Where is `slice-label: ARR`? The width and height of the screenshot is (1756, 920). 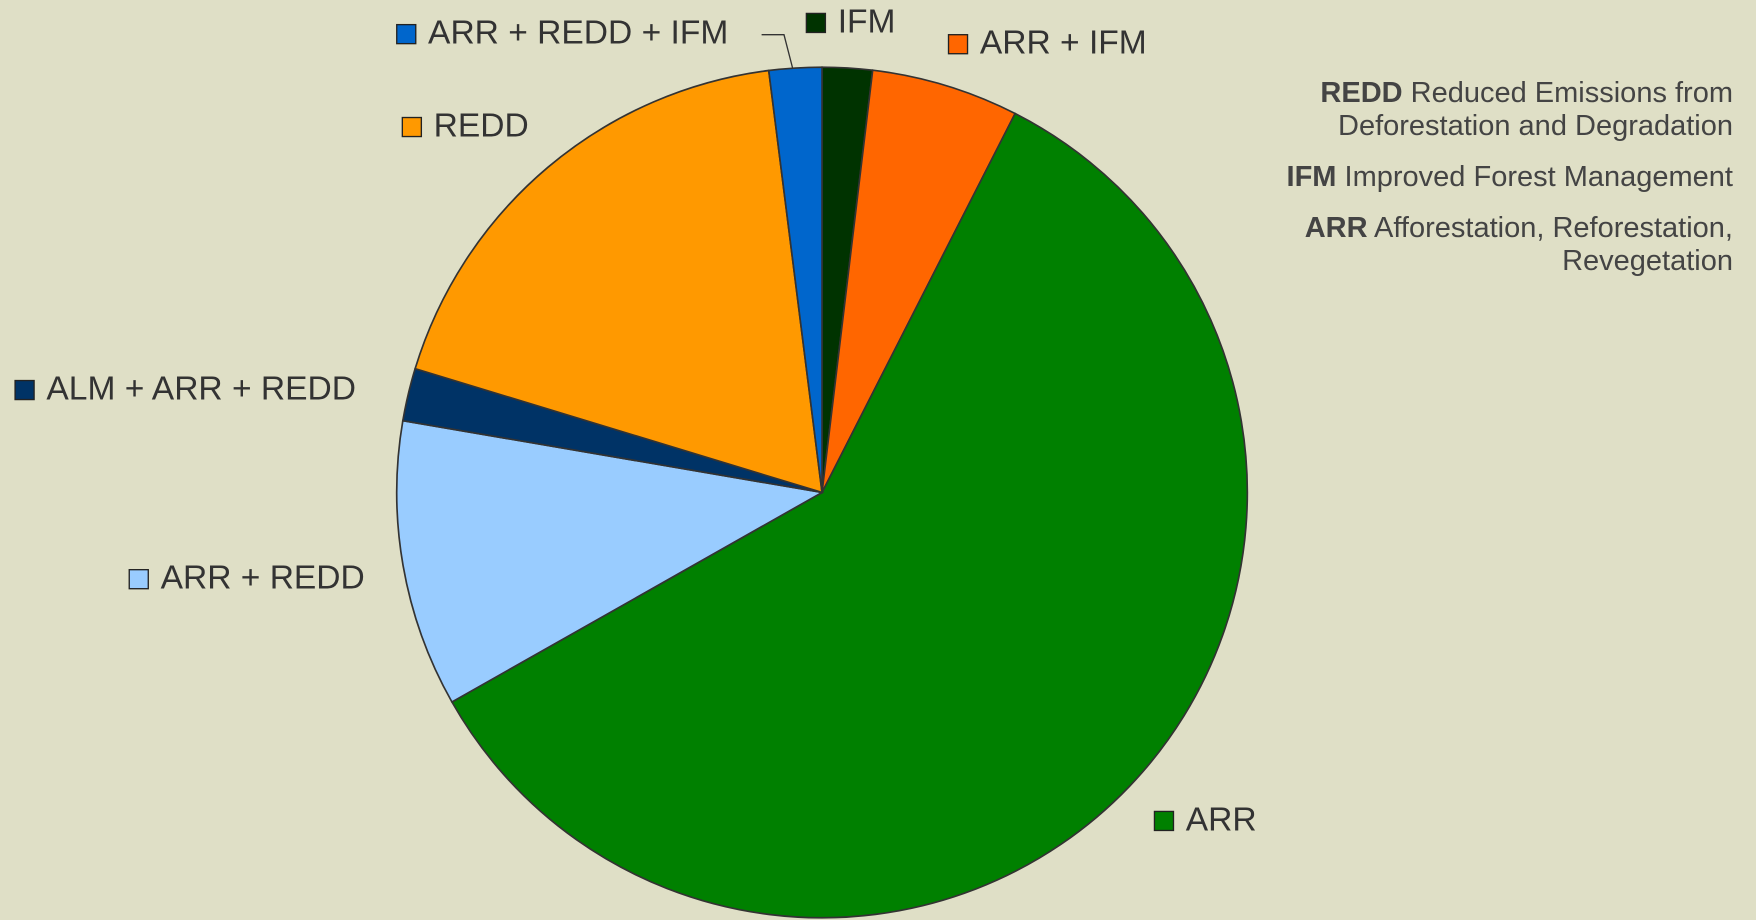 slice-label: ARR is located at coordinates (1221, 819).